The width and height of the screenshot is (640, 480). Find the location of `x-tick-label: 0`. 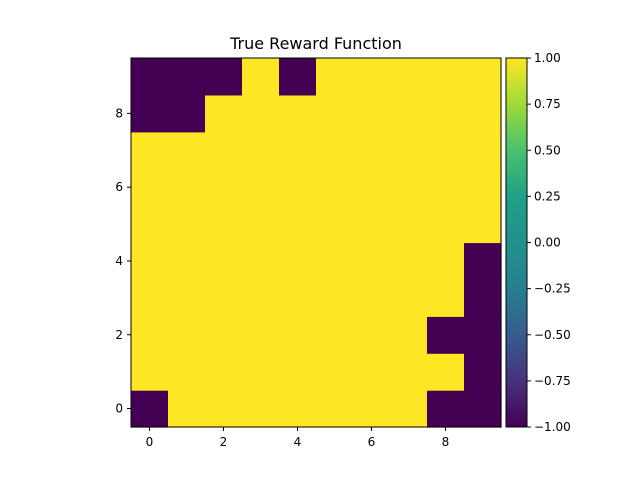

x-tick-label: 0 is located at coordinates (150, 442).